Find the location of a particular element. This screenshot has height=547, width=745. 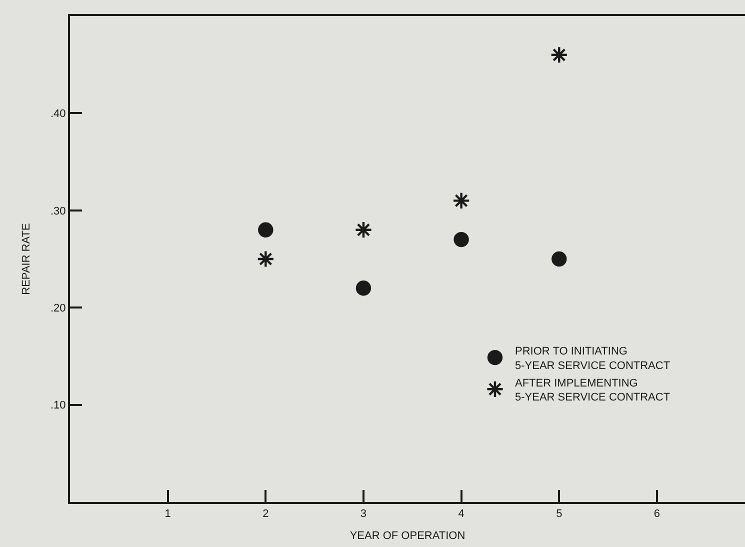

y-tick-label: .30 is located at coordinates (58, 211).